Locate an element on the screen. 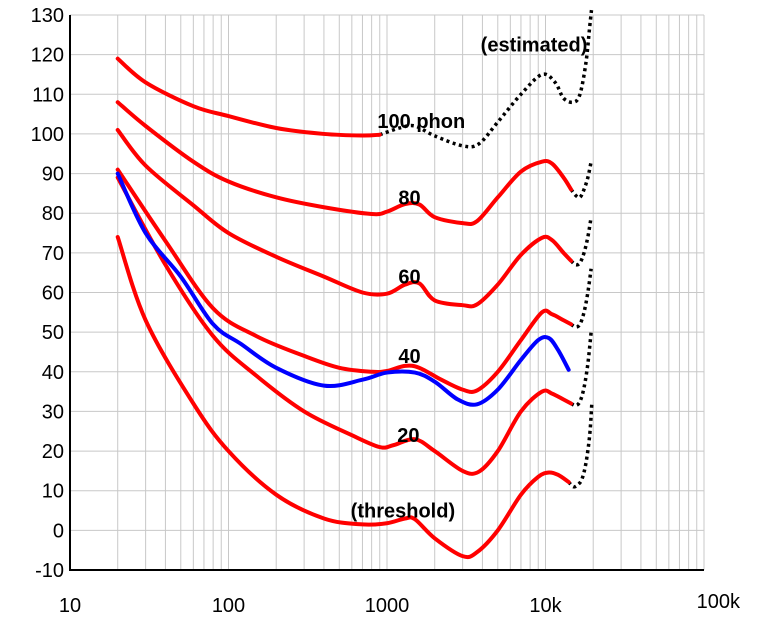 Image resolution: width=758 pixels, height=625 pixels. x-tick-label: 10 is located at coordinates (70, 606).